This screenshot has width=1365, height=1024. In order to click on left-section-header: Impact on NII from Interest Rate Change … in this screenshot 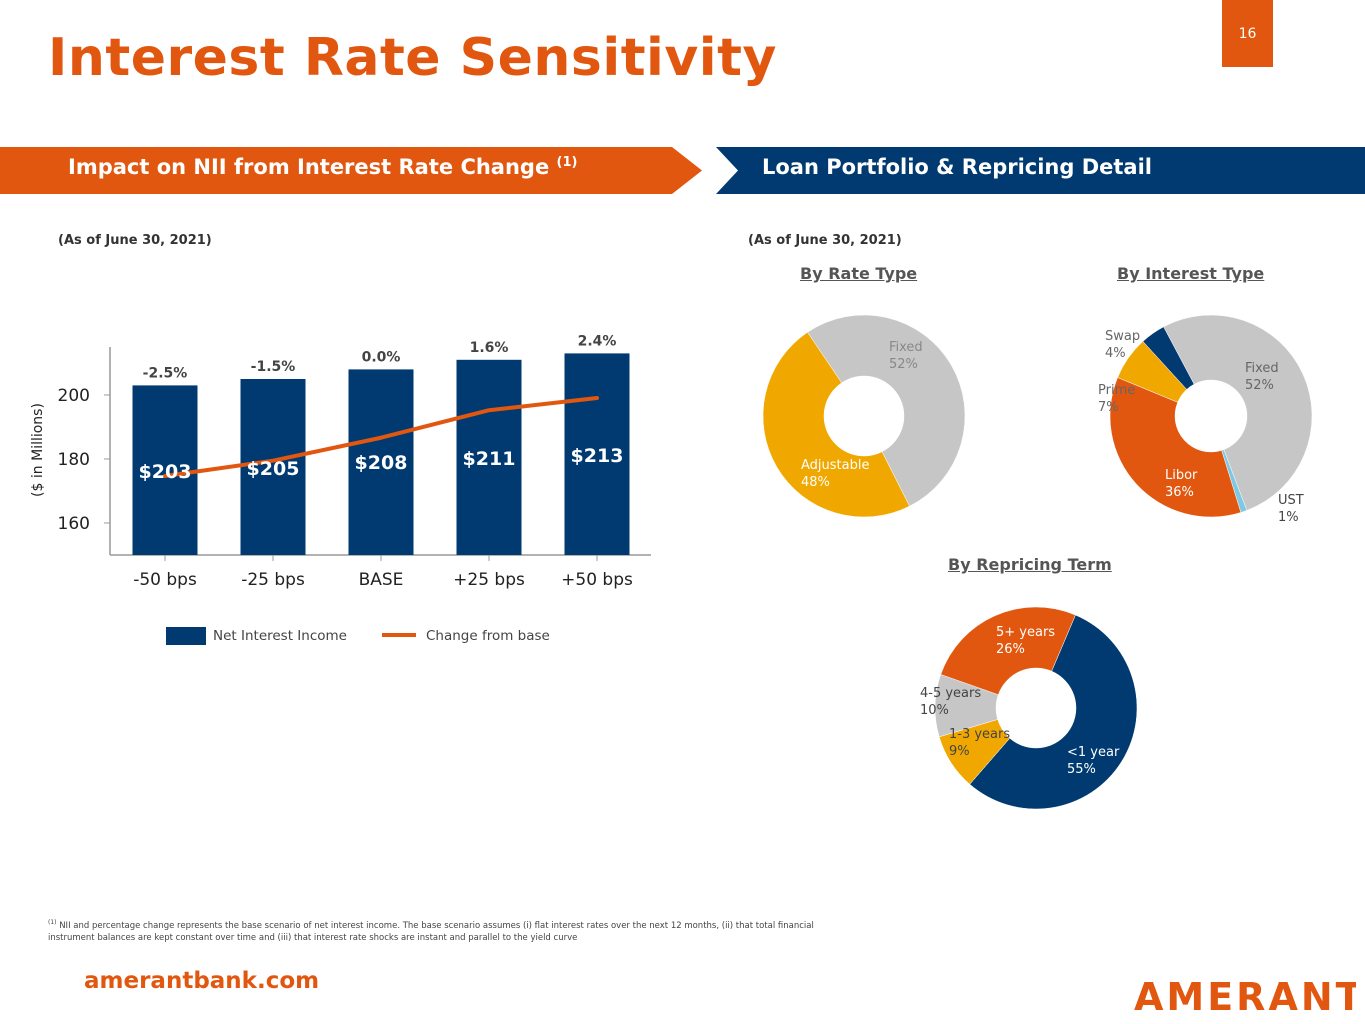, I will do `click(322, 167)`.